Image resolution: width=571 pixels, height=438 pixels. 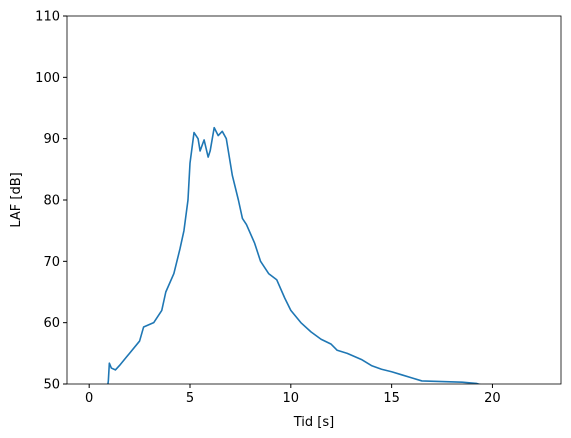 I want to click on y-tick-label: 60, so click(x=51, y=323).